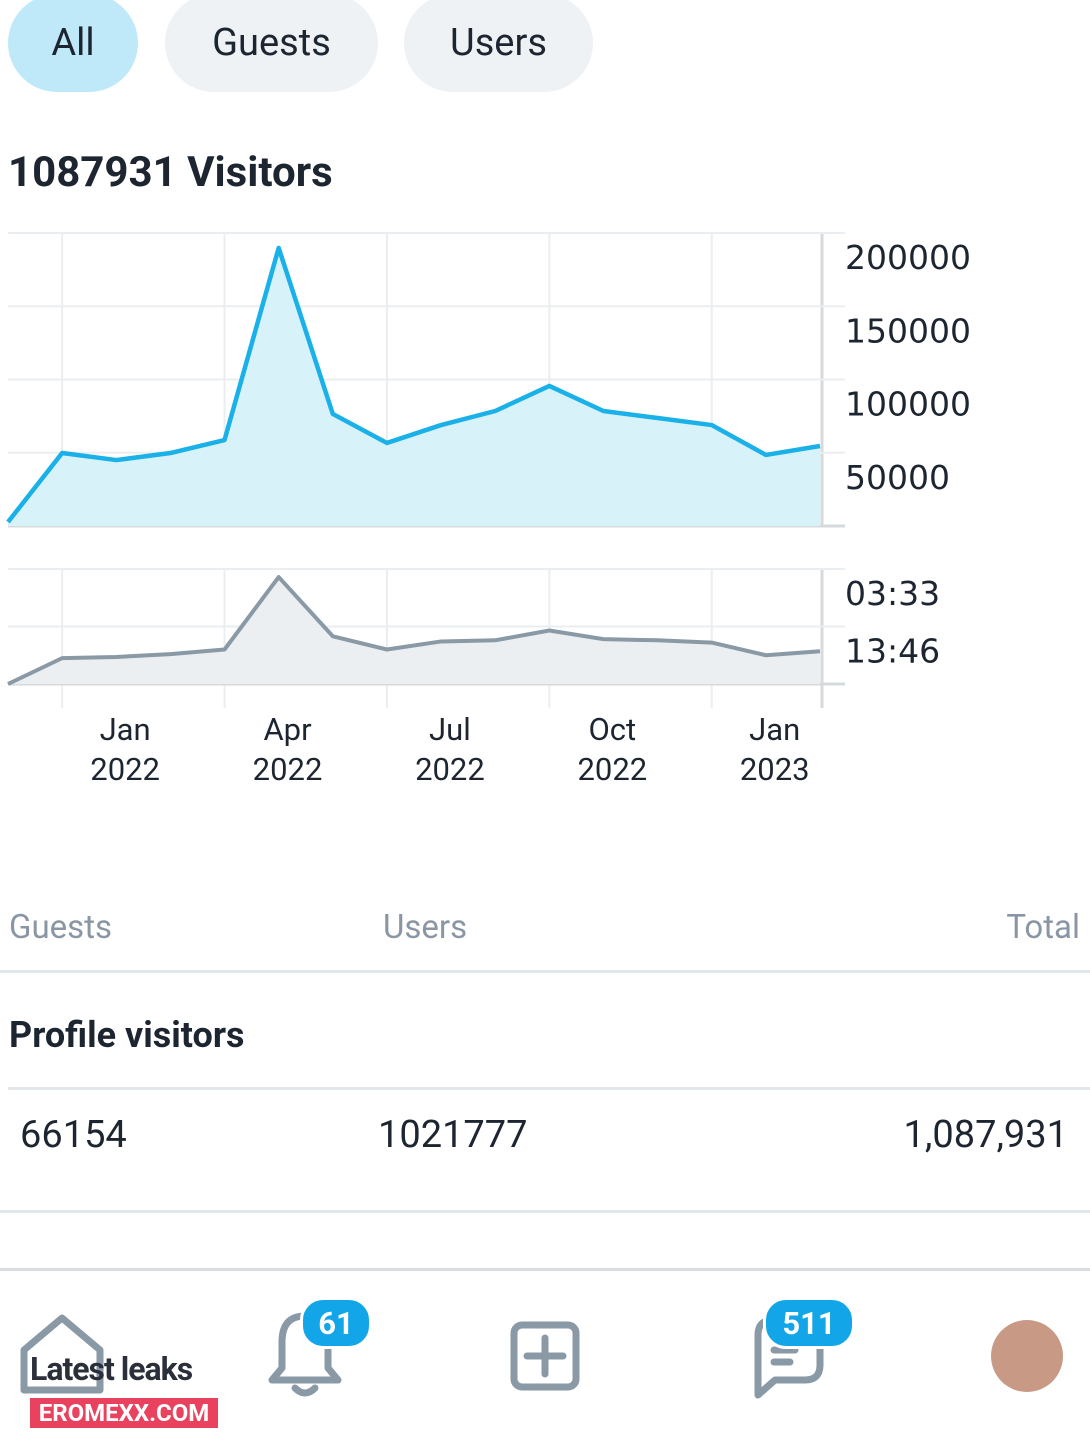 The height and width of the screenshot is (1449, 1090). Describe the element at coordinates (127, 1035) in the screenshot. I see `section-title: Profile visitors` at that location.